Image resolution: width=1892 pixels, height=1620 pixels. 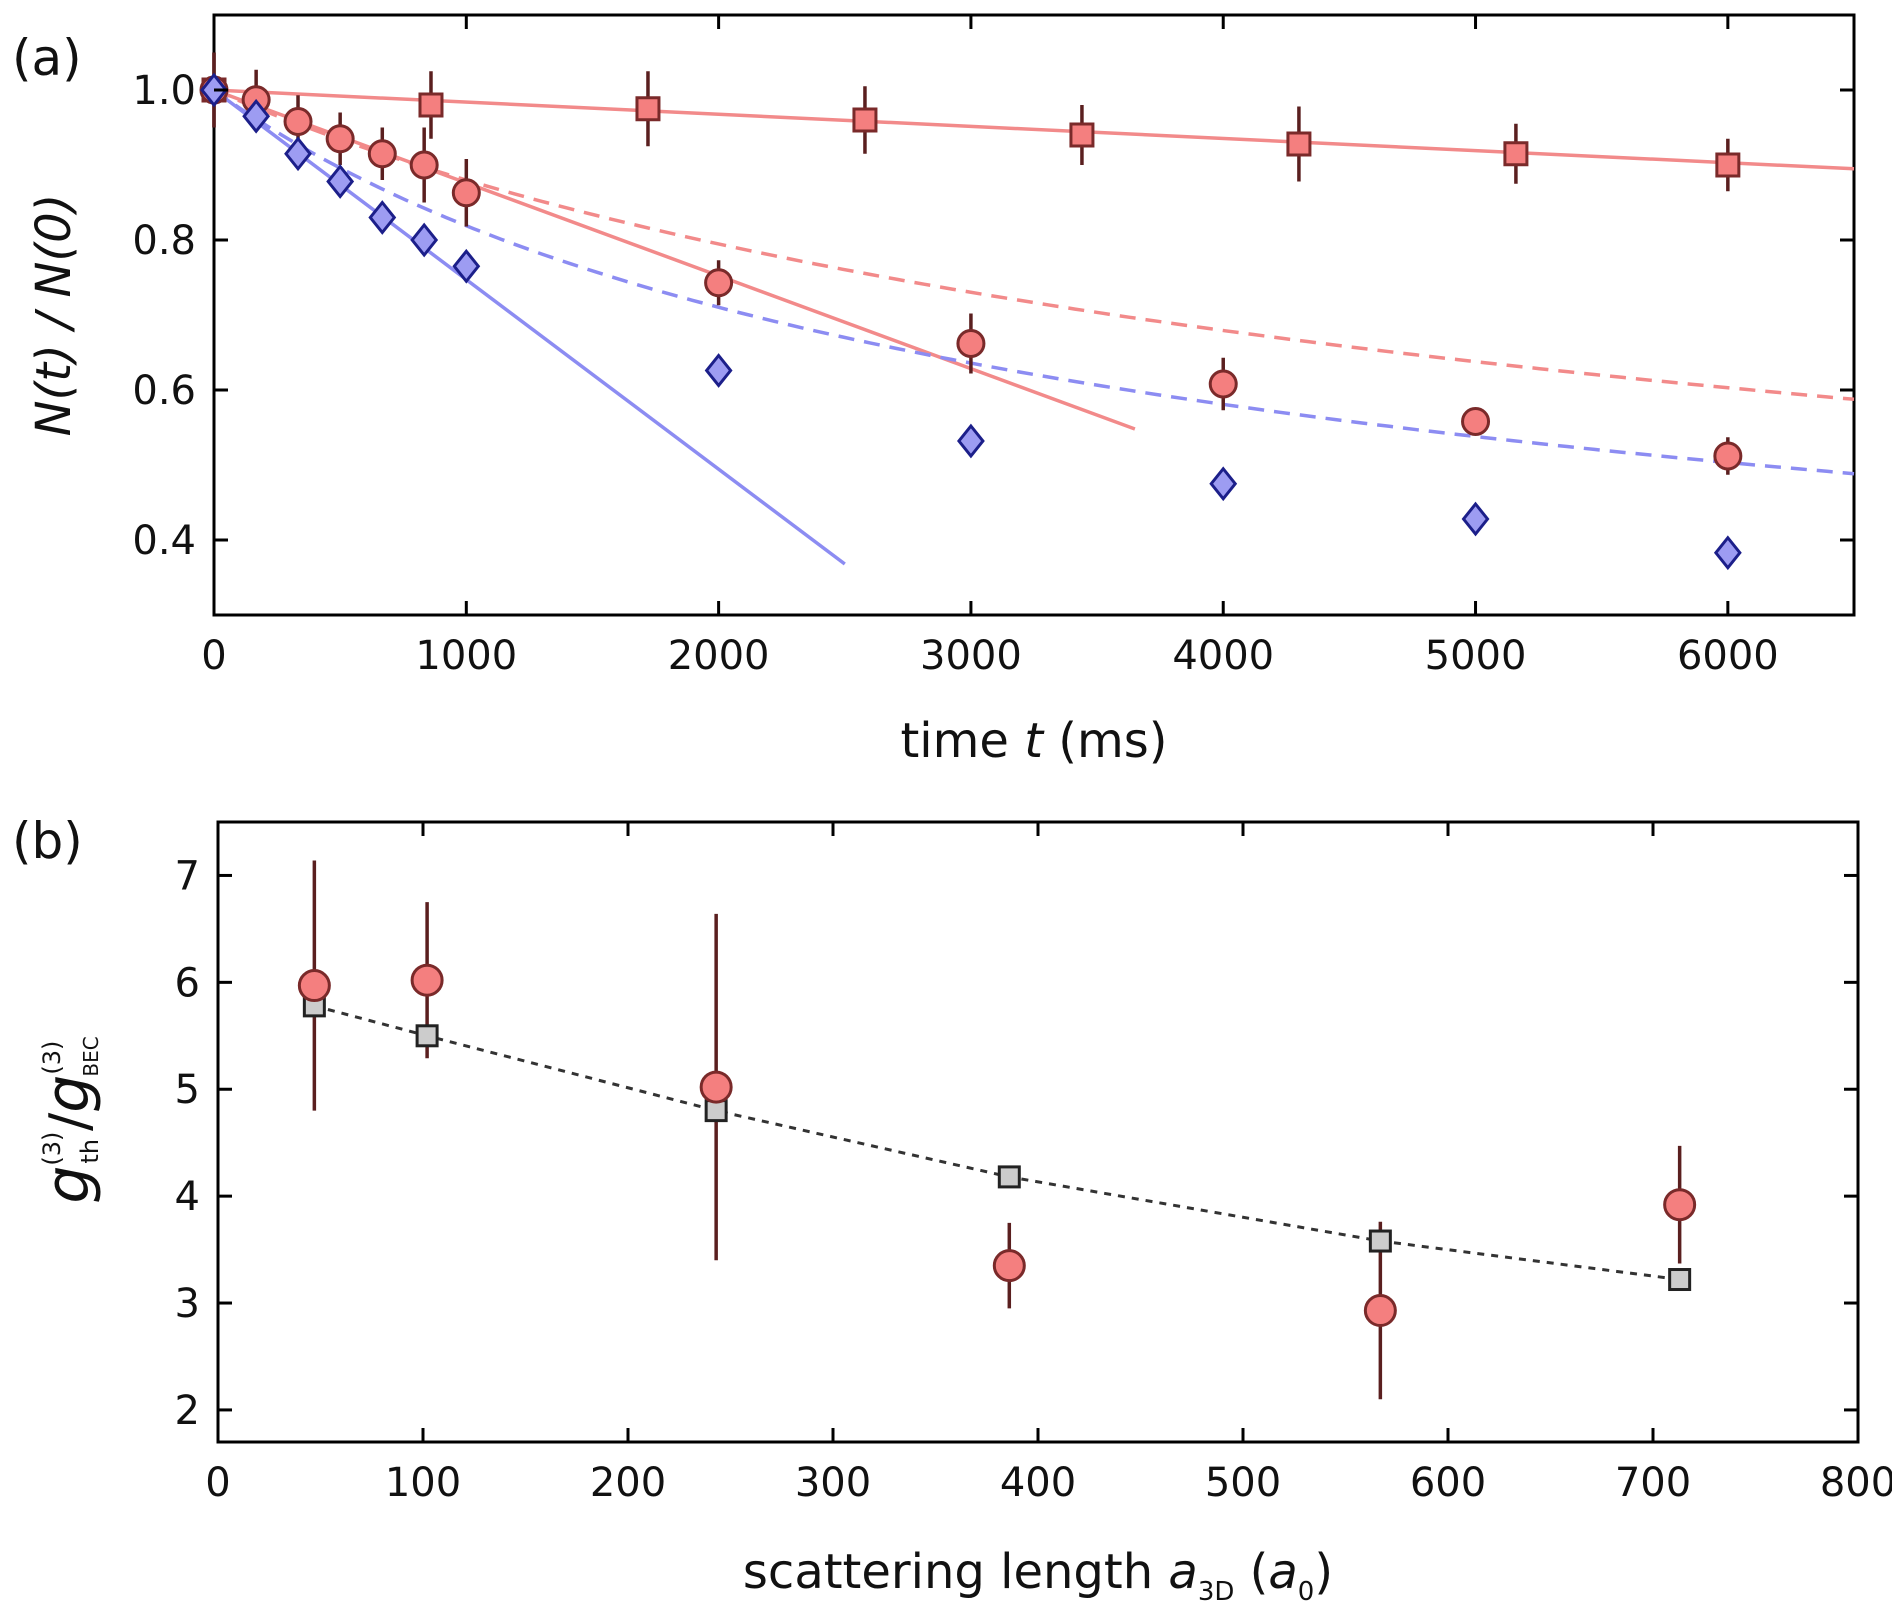 I want to click on panel-b-x-tick-label: 400, so click(x=1038, y=1483).